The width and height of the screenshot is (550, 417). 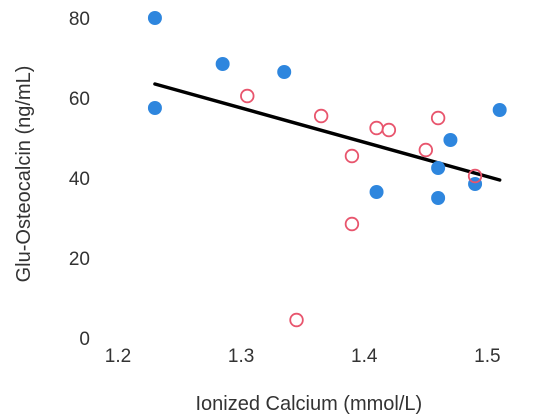 I want to click on y-axis-ticks: 0 20 40 60 80, so click(x=79, y=179).